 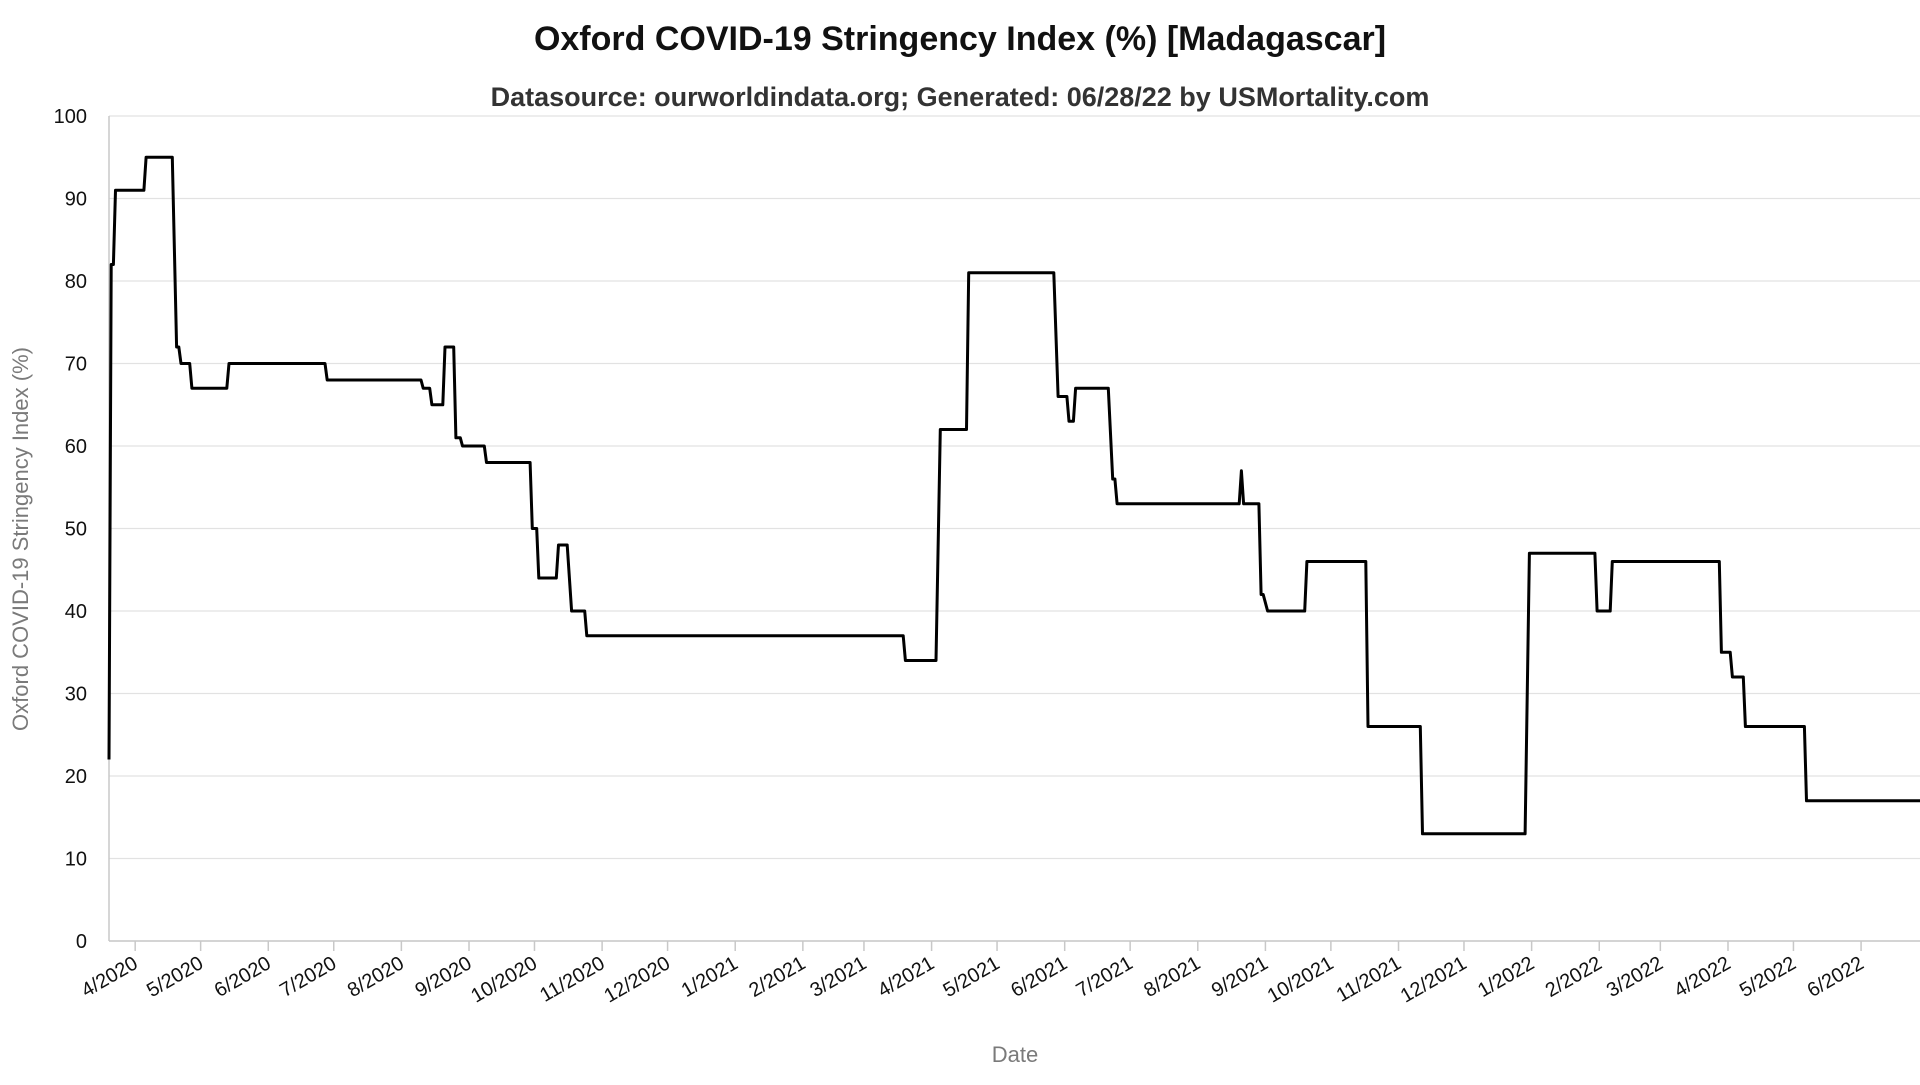 What do you see at coordinates (76, 777) in the screenshot?
I see `y-tick-label: 20` at bounding box center [76, 777].